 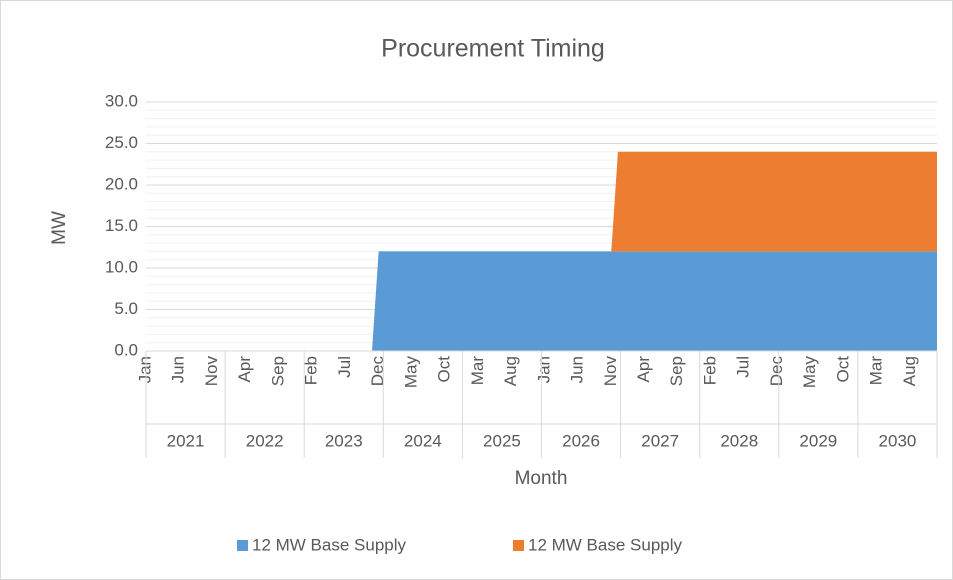 I want to click on y-tick-label: 15.0, so click(x=121, y=225).